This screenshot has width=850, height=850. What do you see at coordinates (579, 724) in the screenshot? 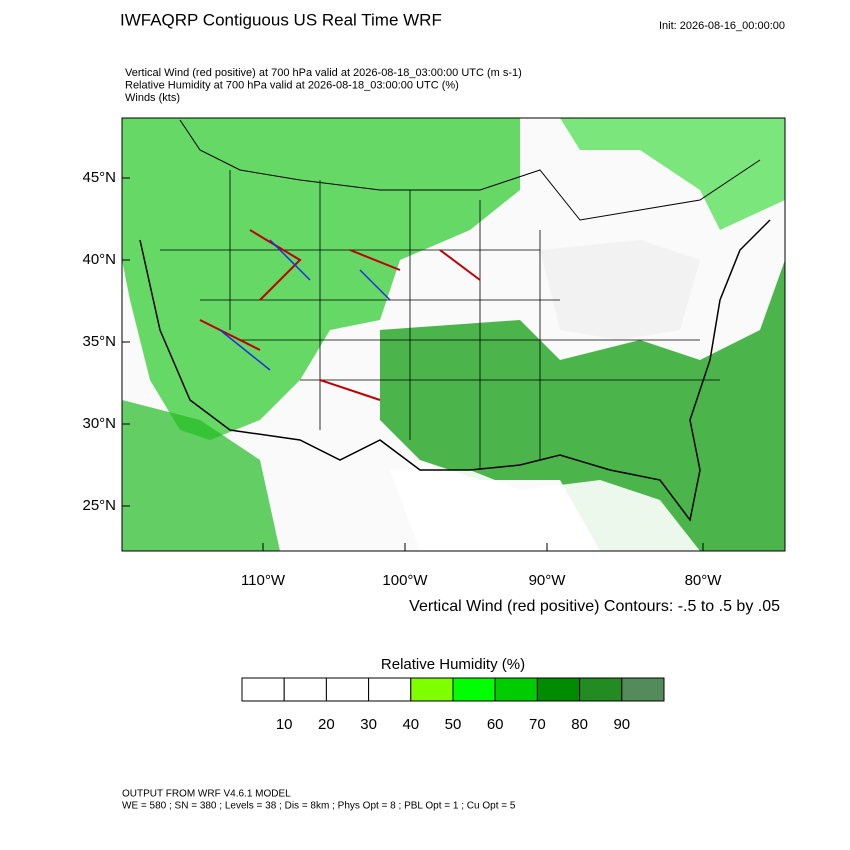
I see `colorbar-tick-label: 80` at bounding box center [579, 724].